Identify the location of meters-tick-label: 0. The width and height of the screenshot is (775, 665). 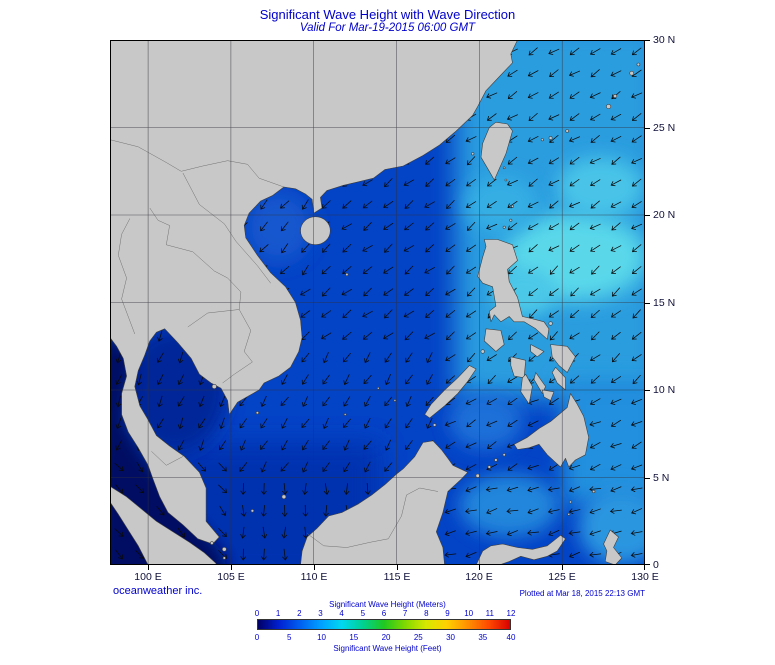
(257, 613).